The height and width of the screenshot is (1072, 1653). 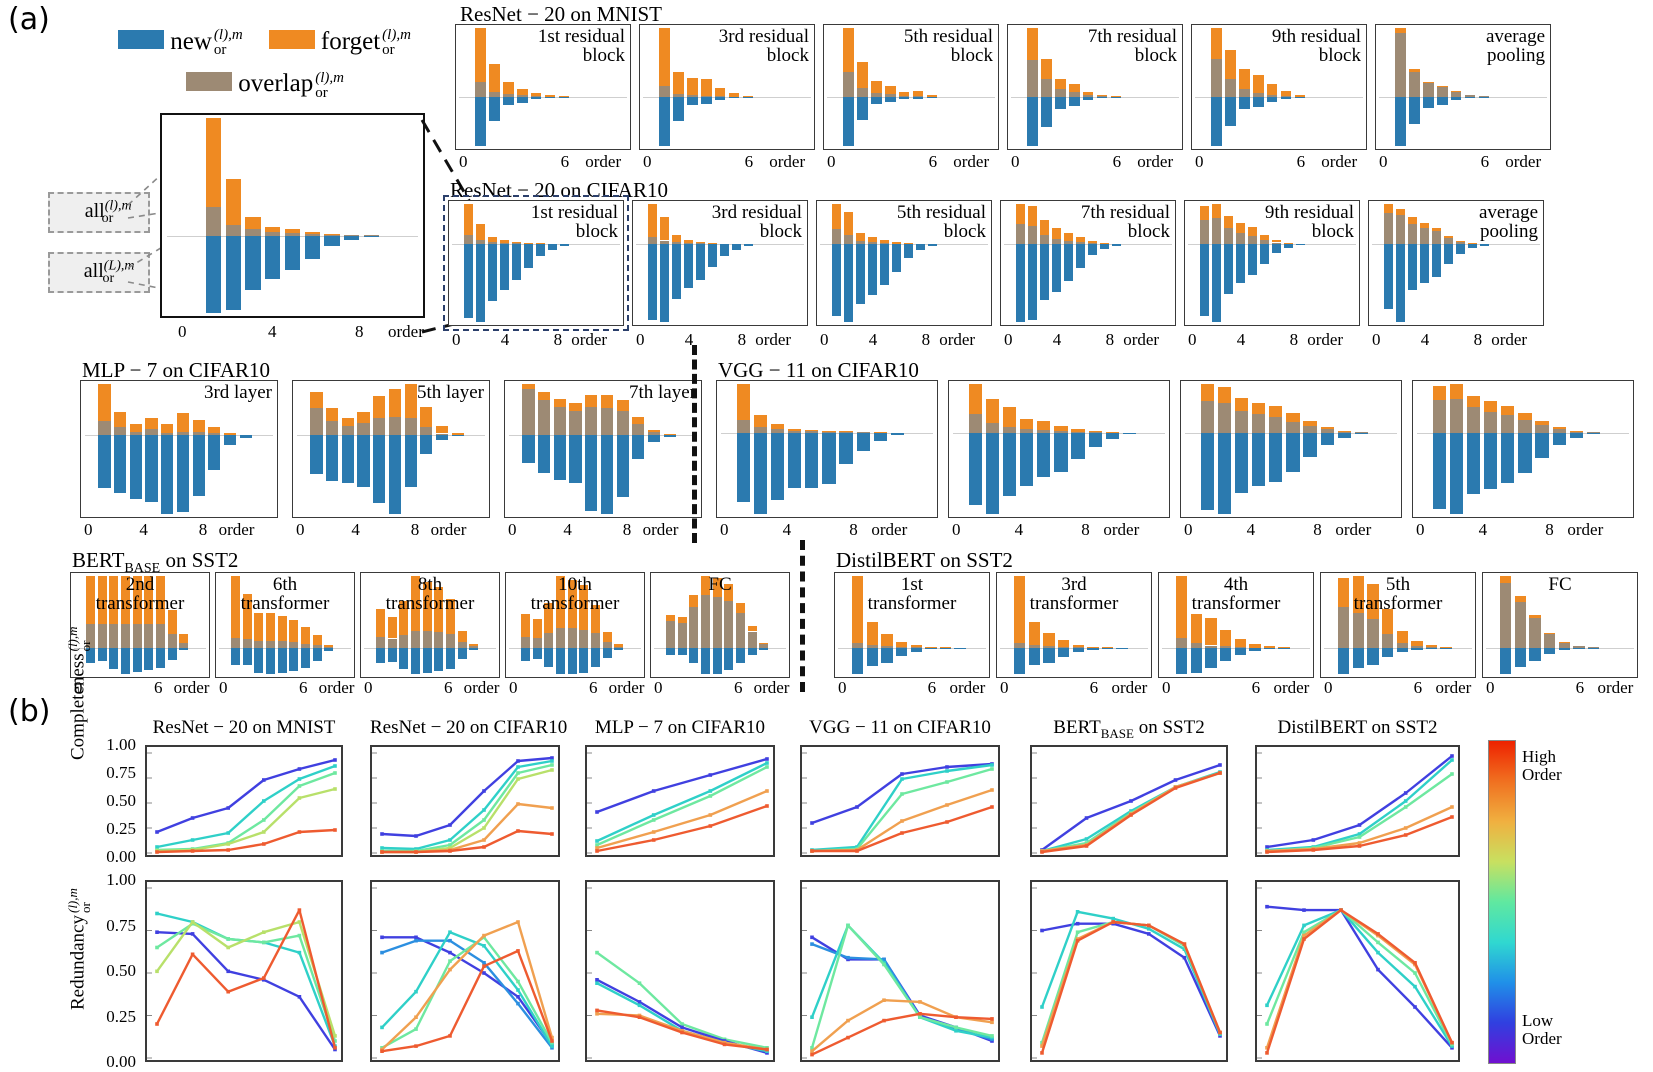 I want to click on xtick-r1-p5-0: 0, so click(x=1376, y=339).